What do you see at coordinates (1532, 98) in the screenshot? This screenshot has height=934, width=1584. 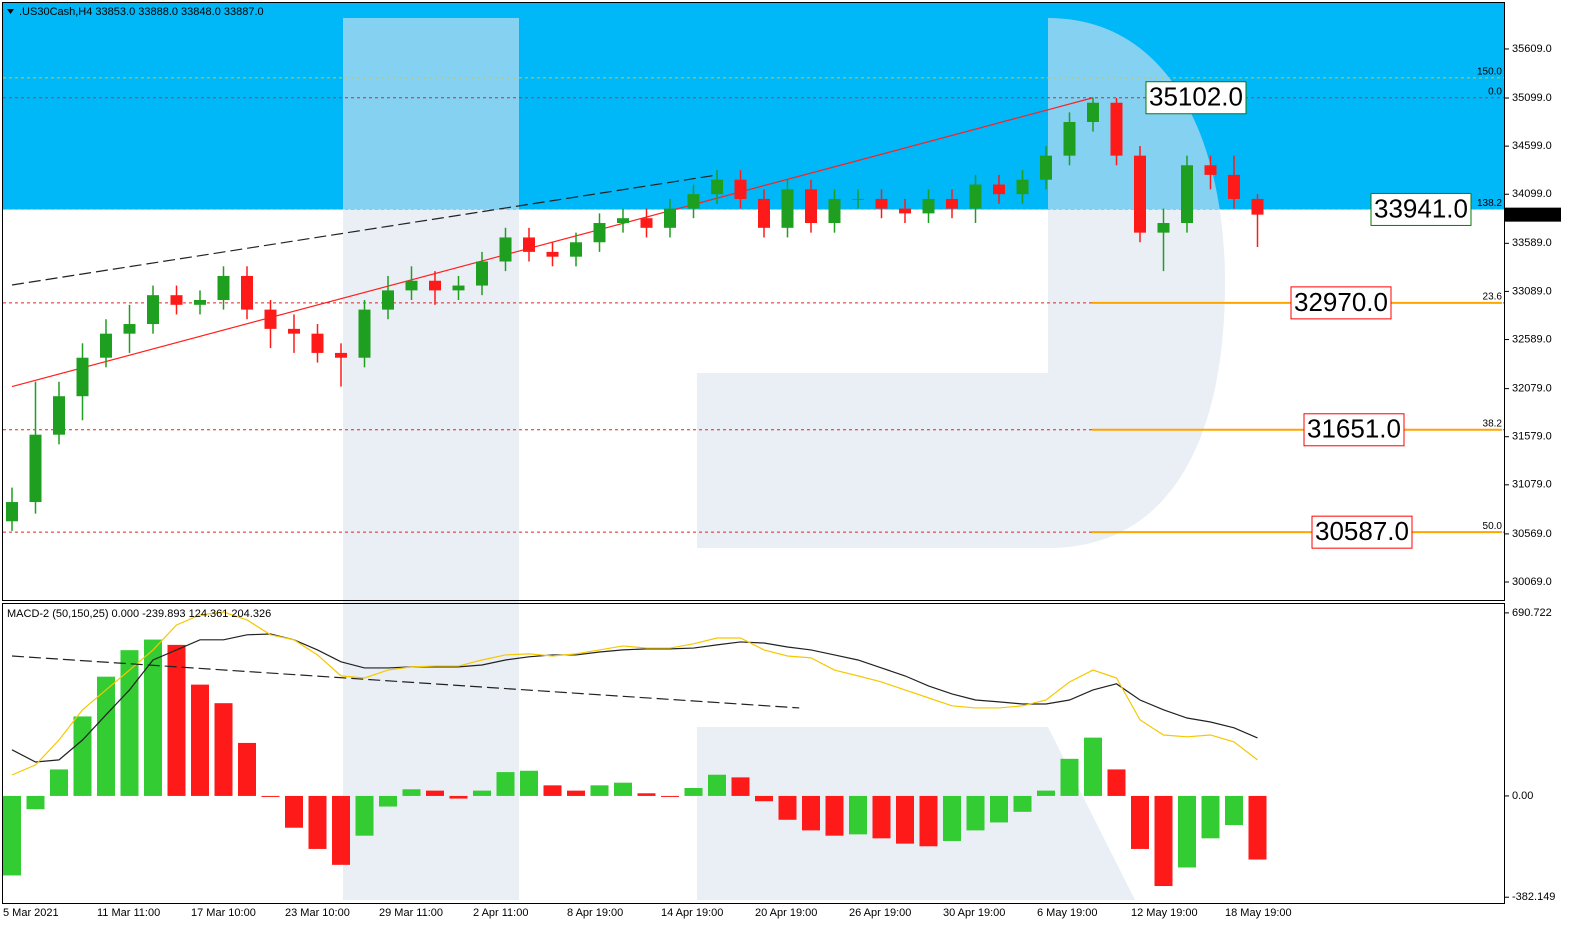 I see `y-tick-label: 35099.0` at bounding box center [1532, 98].